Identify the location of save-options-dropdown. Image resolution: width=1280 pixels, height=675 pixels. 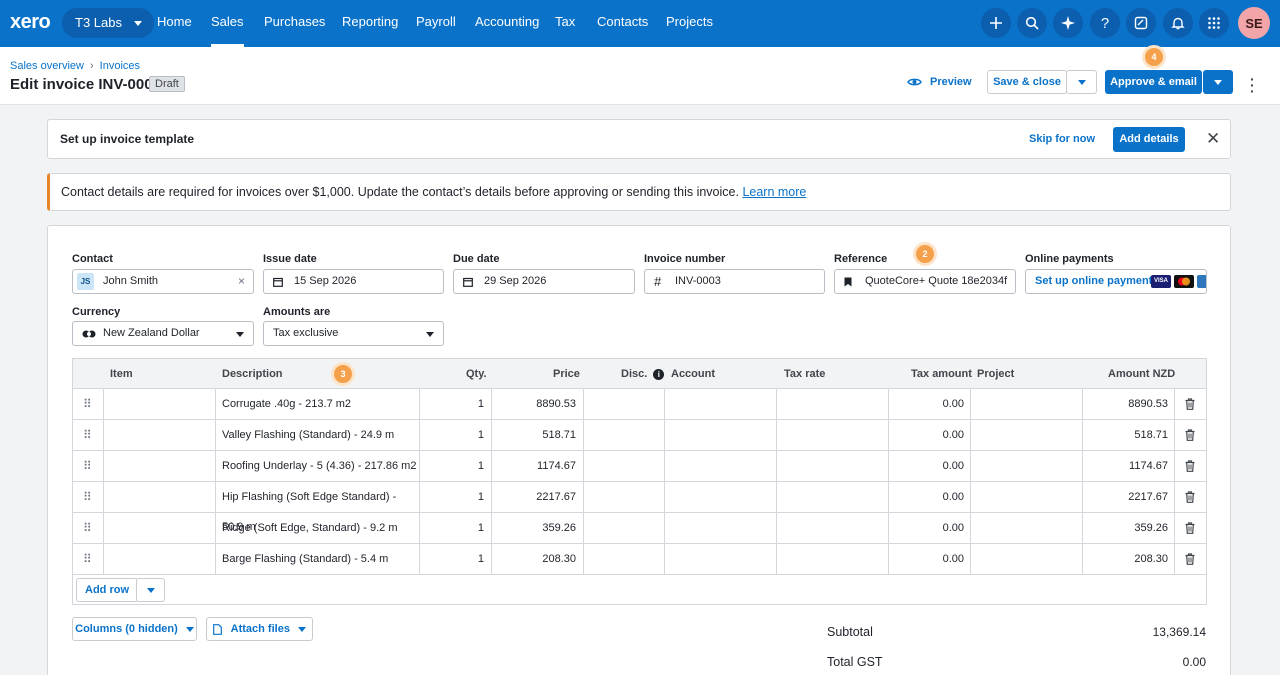
(1081, 82).